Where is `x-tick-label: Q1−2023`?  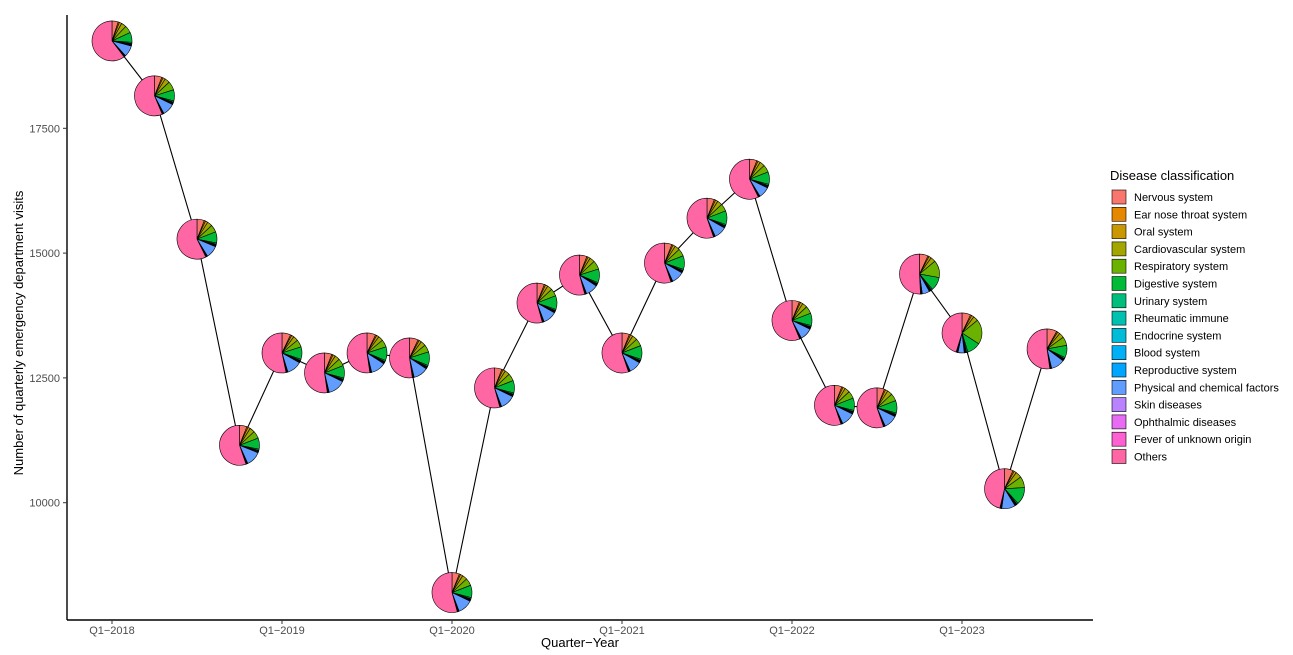 x-tick-label: Q1−2023 is located at coordinates (962, 631).